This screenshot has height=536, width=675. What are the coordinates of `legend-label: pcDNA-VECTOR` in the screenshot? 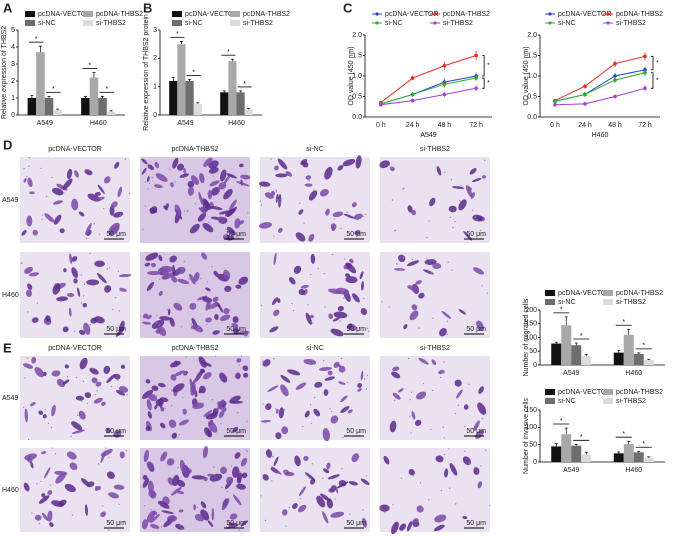 It's located at (585, 293).